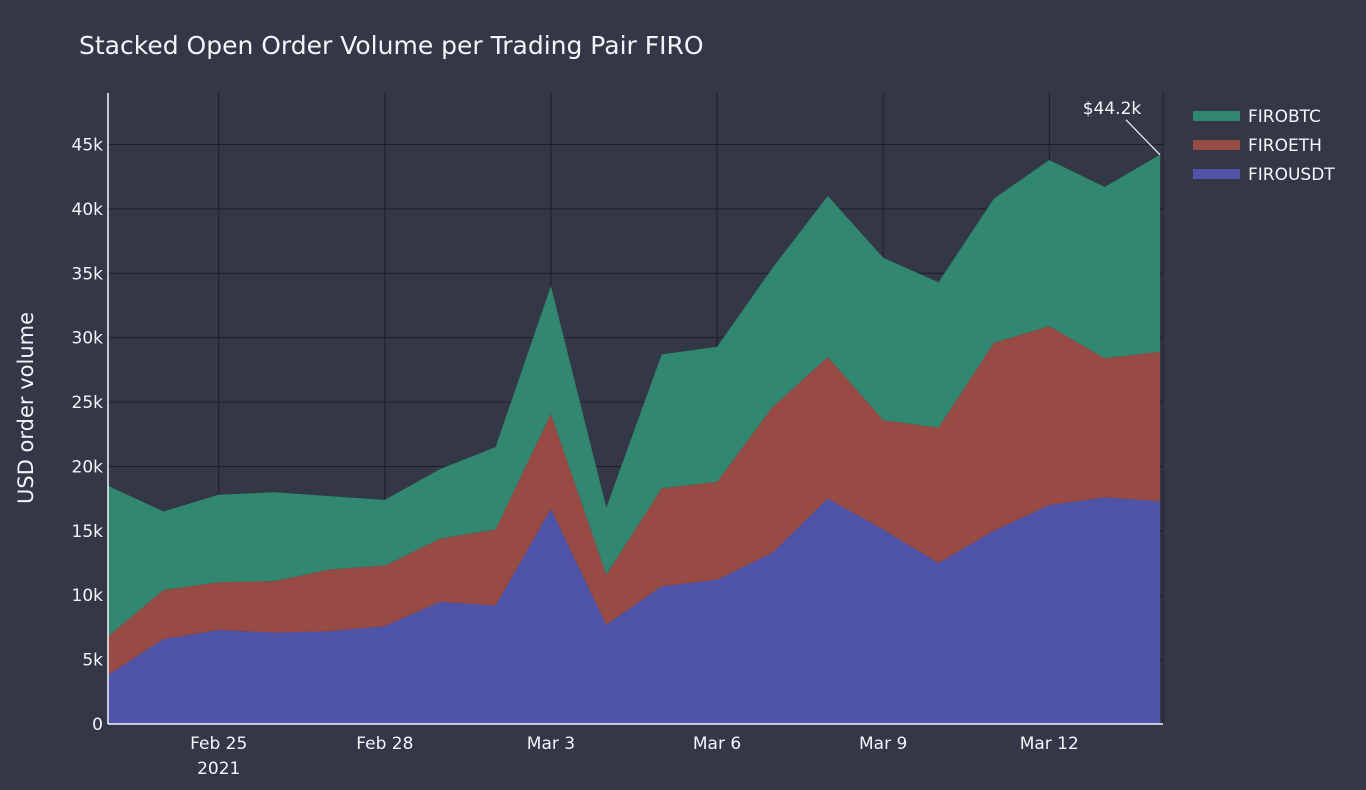 Image resolution: width=1366 pixels, height=790 pixels. What do you see at coordinates (1122, 127) in the screenshot?
I see `annotation: $44.2k` at bounding box center [1122, 127].